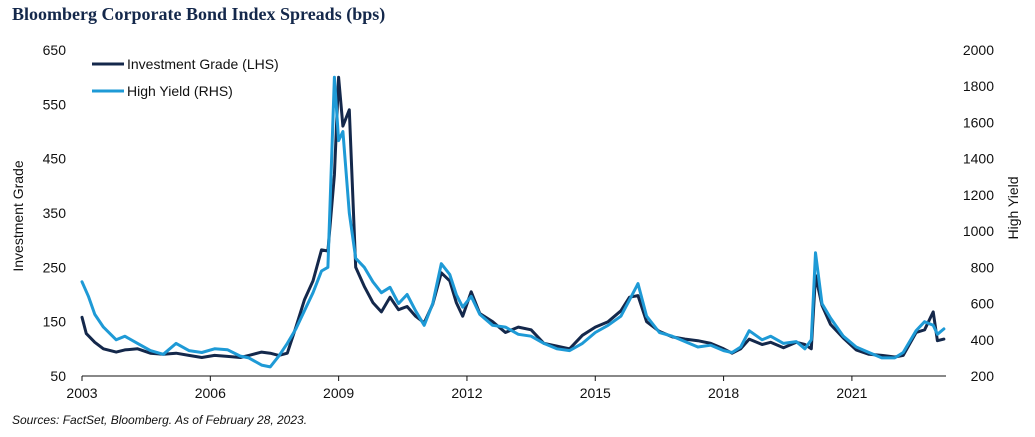 The width and height of the screenshot is (1035, 437). I want to click on legend-label: Investment Grade (LHS), so click(203, 64).